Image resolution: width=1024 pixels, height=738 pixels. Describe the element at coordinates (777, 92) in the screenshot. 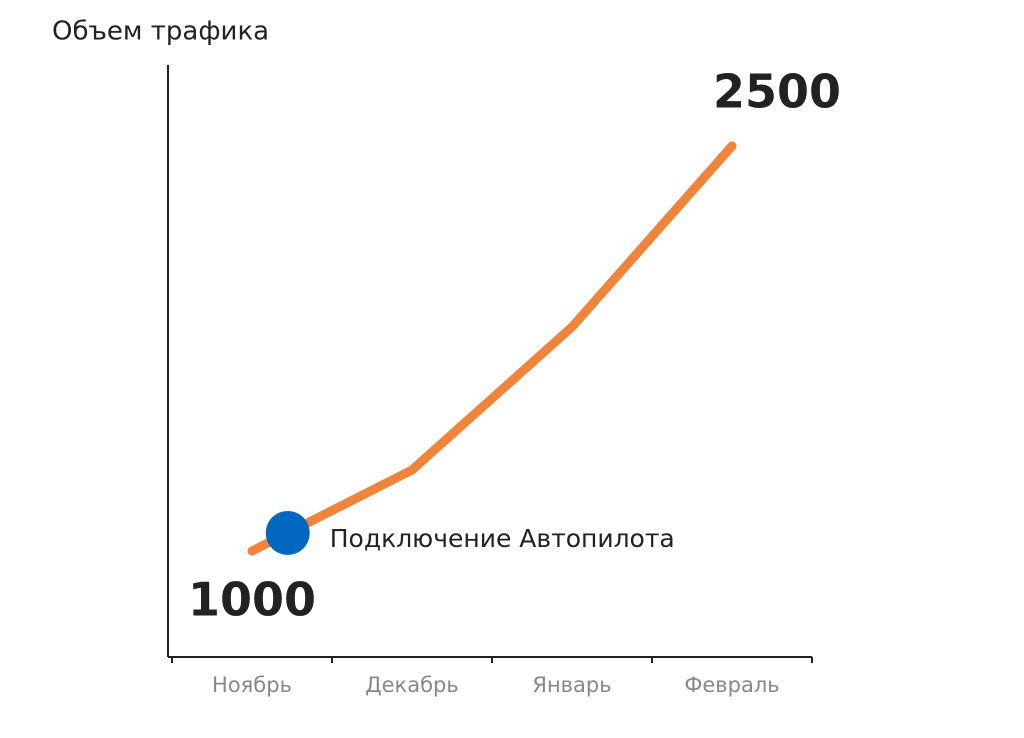

I see `data-label: 2500` at that location.